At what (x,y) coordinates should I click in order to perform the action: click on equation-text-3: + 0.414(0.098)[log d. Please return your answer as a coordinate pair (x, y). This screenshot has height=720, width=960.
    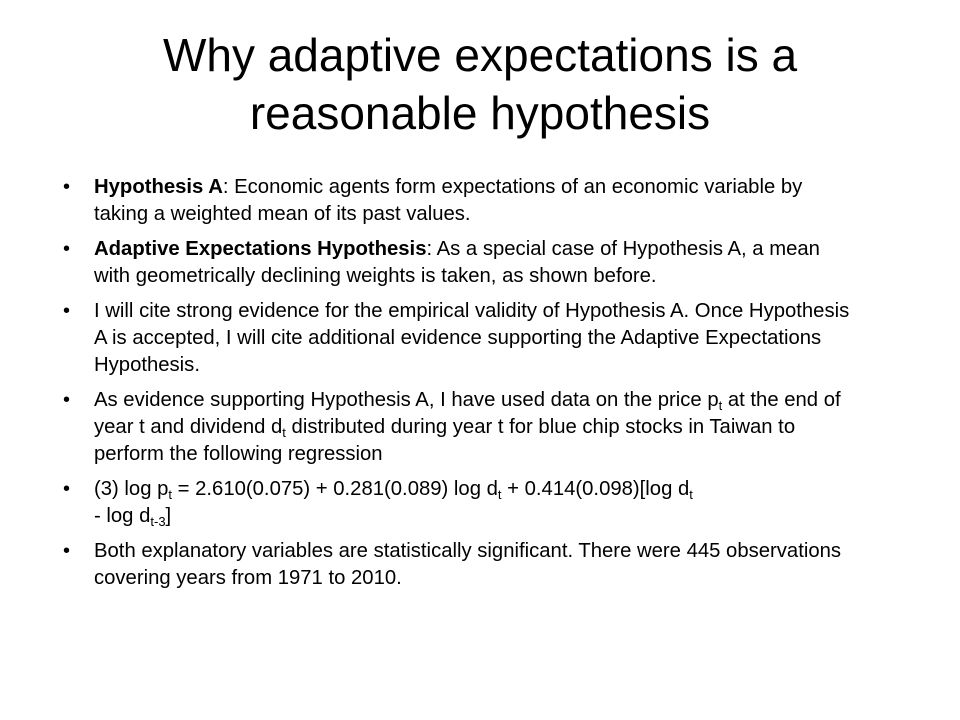
    Looking at the image, I should click on (595, 489).